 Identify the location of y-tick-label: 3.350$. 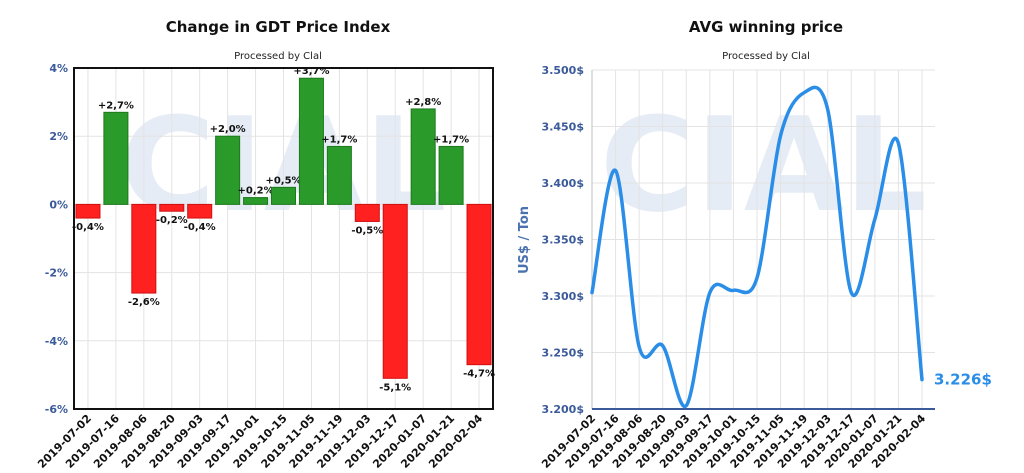
(563, 240).